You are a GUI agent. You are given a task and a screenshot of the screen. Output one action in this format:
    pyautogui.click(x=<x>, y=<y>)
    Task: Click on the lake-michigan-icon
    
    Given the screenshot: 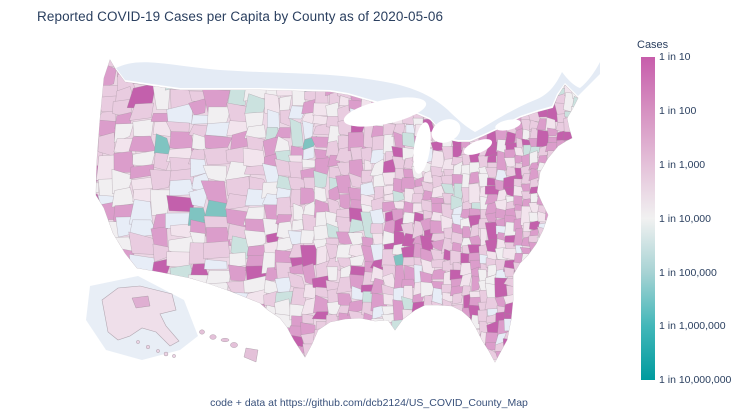 What is the action you would take?
    pyautogui.click(x=422, y=148)
    